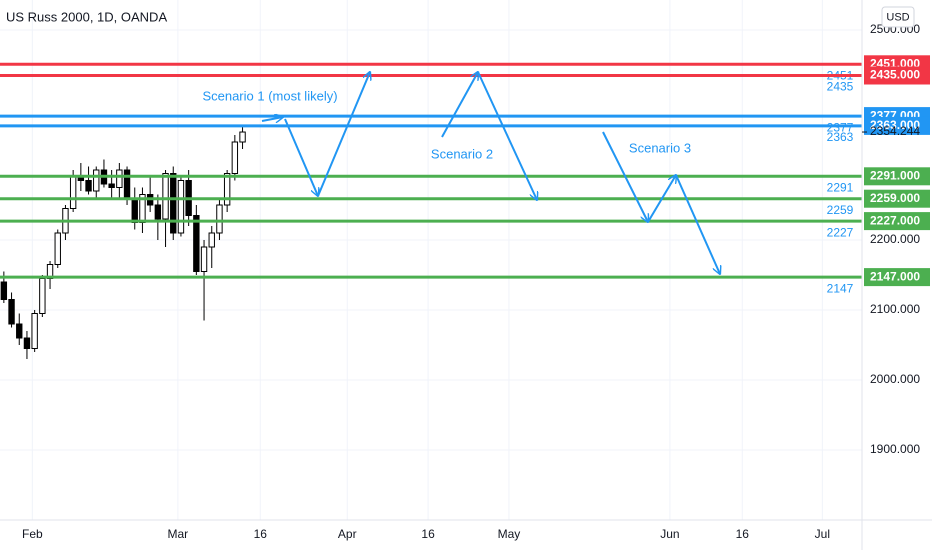 This screenshot has height=550, width=932. I want to click on annotation: Scenario 3, so click(660, 147).